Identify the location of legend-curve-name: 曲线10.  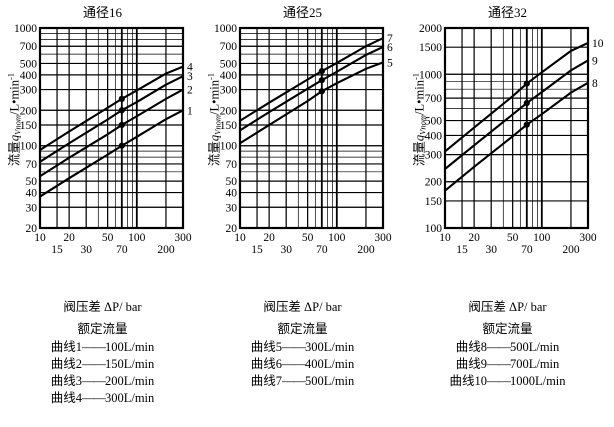
(468, 381).